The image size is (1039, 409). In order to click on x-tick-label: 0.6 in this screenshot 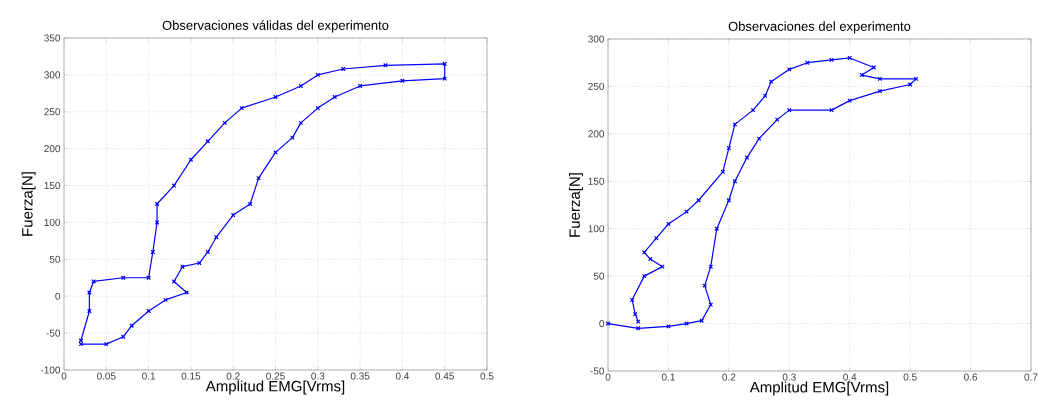, I will do `click(971, 377)`.